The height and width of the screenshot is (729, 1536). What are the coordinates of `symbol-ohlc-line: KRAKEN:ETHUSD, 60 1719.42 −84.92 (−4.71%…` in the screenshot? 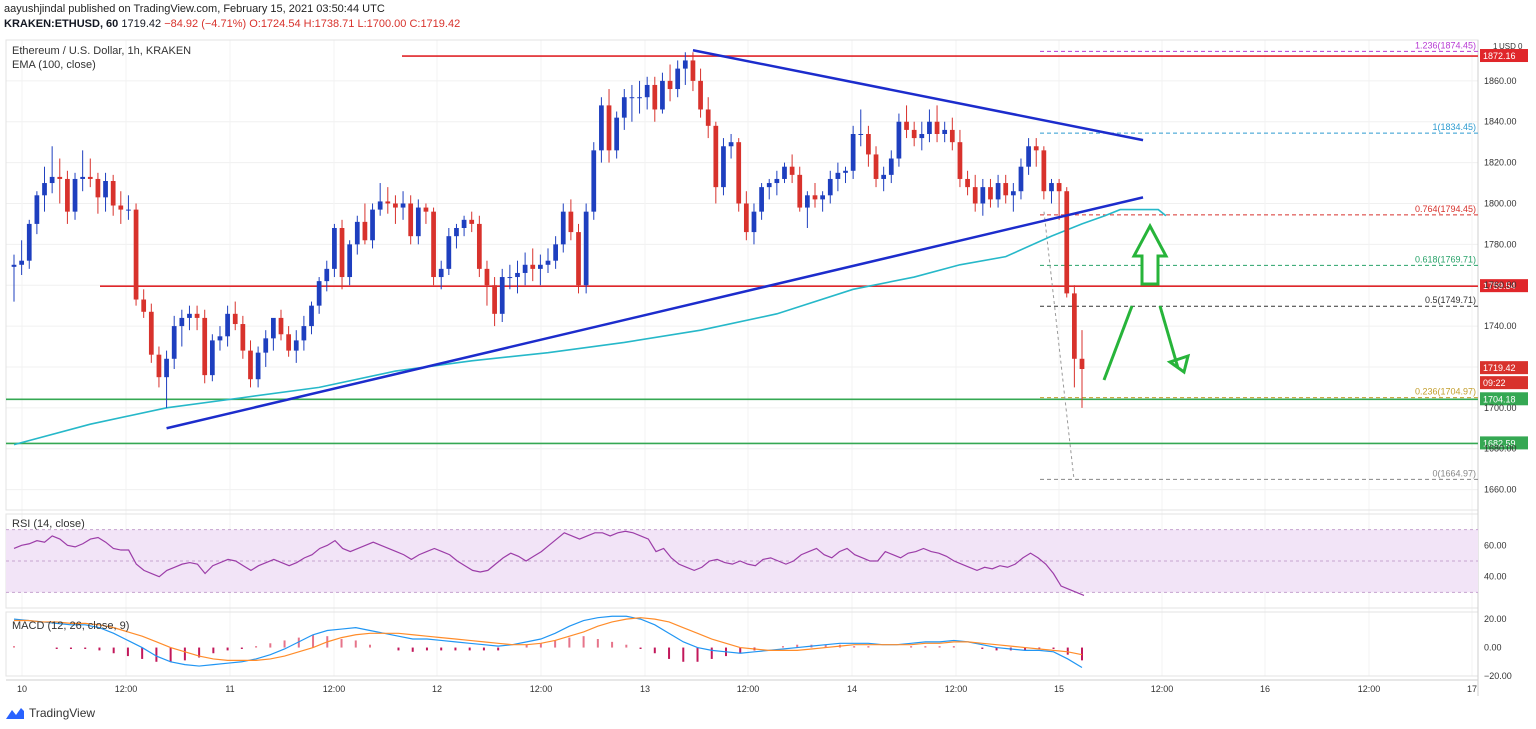 It's located at (232, 24).